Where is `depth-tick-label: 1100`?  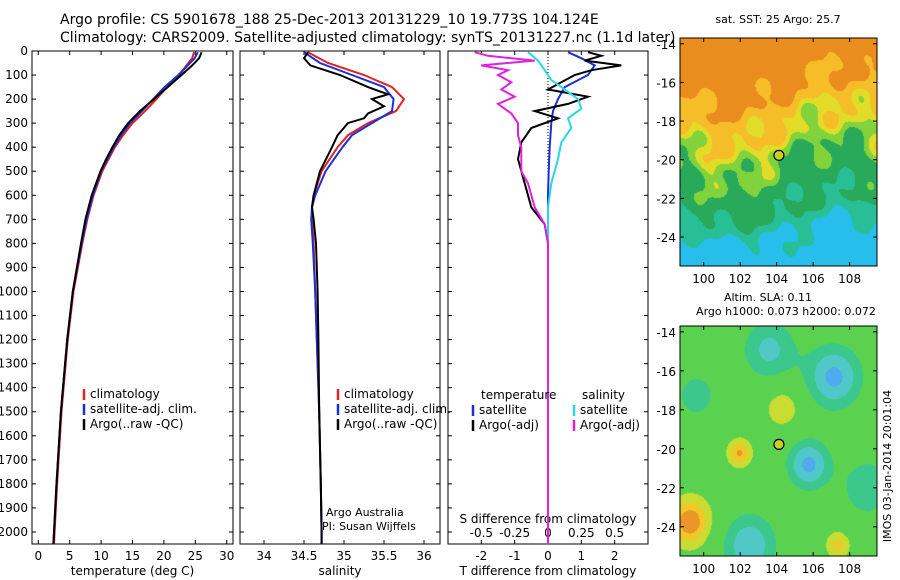 depth-tick-label: 1100 is located at coordinates (14, 316).